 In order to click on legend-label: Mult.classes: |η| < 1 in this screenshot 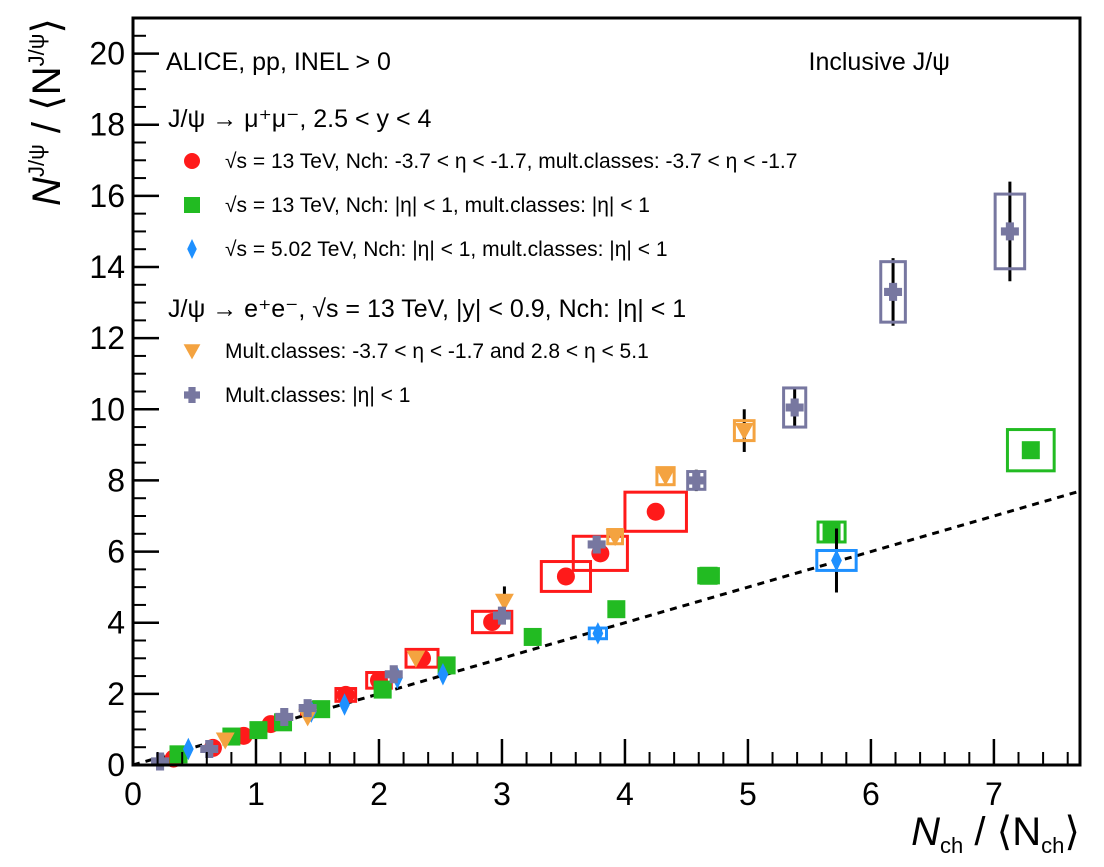, I will do `click(317, 395)`.